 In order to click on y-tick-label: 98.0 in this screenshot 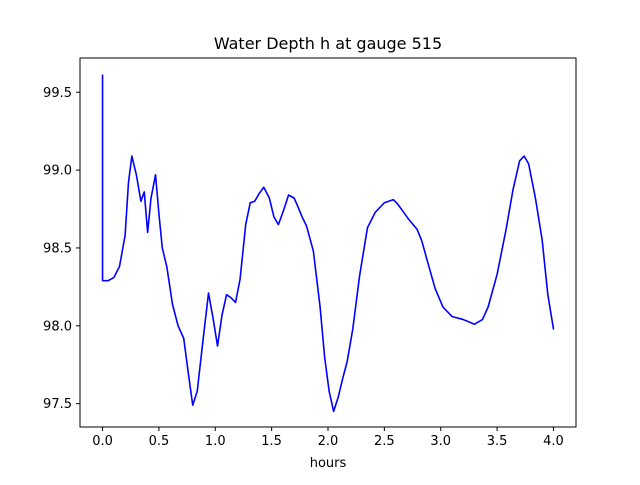, I will do `click(57, 326)`.